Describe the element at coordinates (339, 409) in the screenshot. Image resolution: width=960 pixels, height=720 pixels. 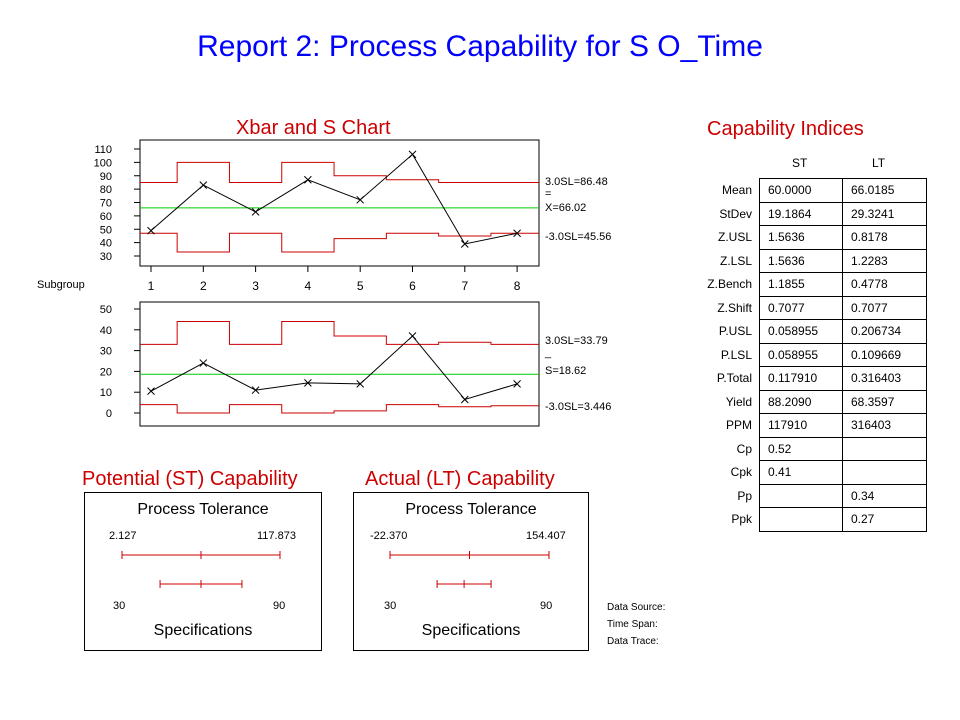
I see `s-lcl-line` at that location.